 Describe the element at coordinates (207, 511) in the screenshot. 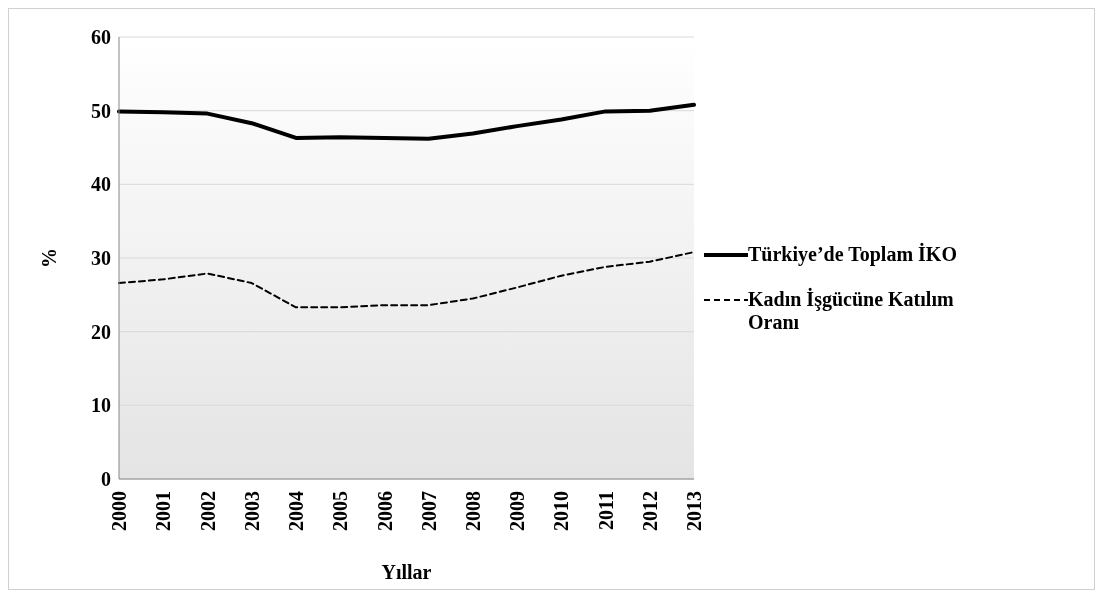

I see `x-tick-label: 2002` at that location.